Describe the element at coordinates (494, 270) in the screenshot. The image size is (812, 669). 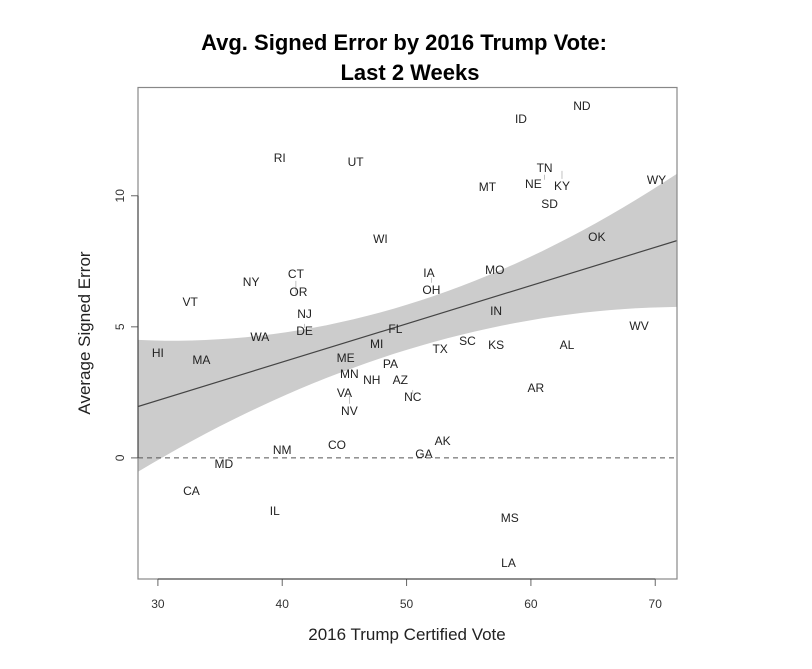
I see `point-label-mo: MO` at that location.